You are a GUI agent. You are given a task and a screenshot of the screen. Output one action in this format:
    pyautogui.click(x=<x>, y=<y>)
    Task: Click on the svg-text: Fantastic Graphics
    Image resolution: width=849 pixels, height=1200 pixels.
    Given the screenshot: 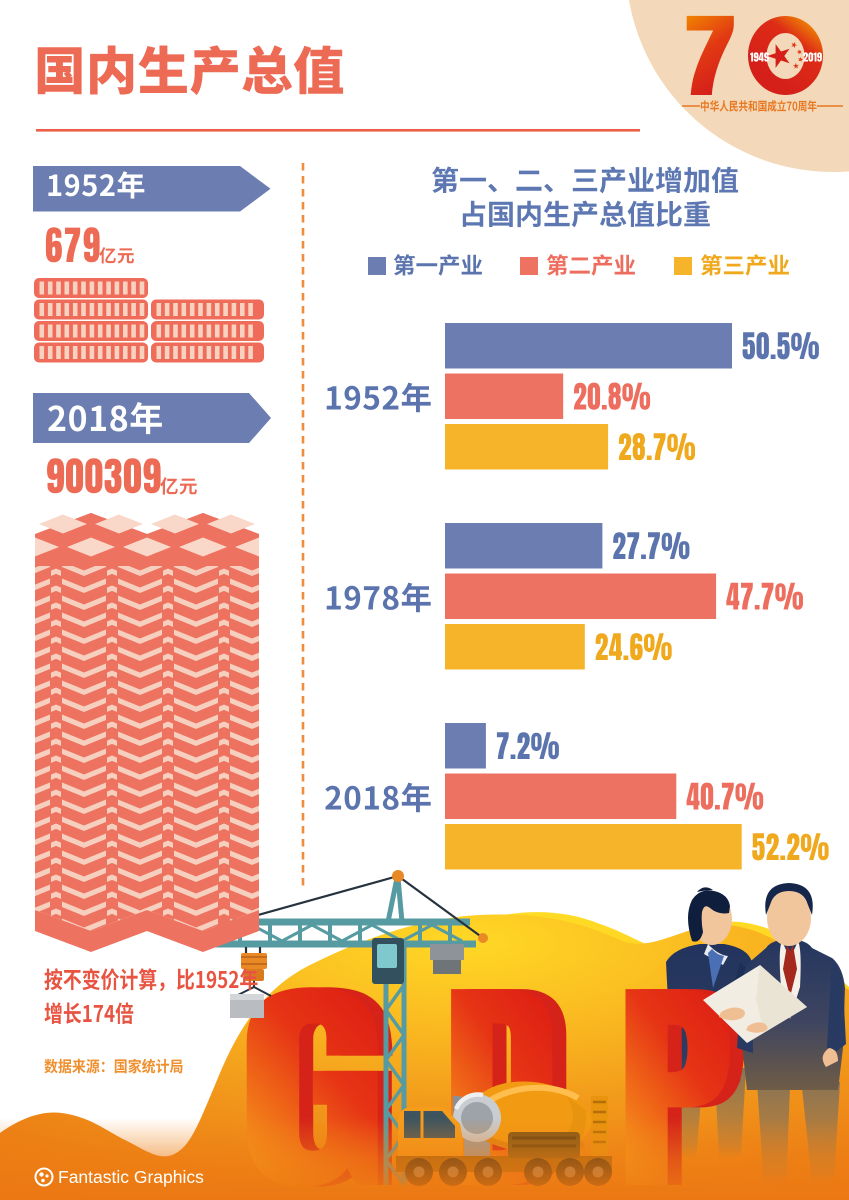 What is the action you would take?
    pyautogui.click(x=131, y=1177)
    